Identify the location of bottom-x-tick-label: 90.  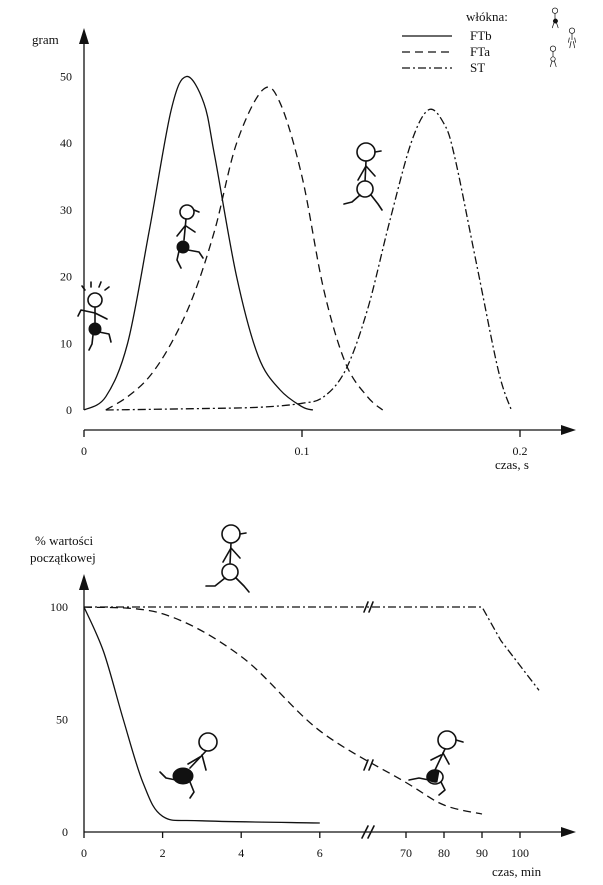
(482, 853).